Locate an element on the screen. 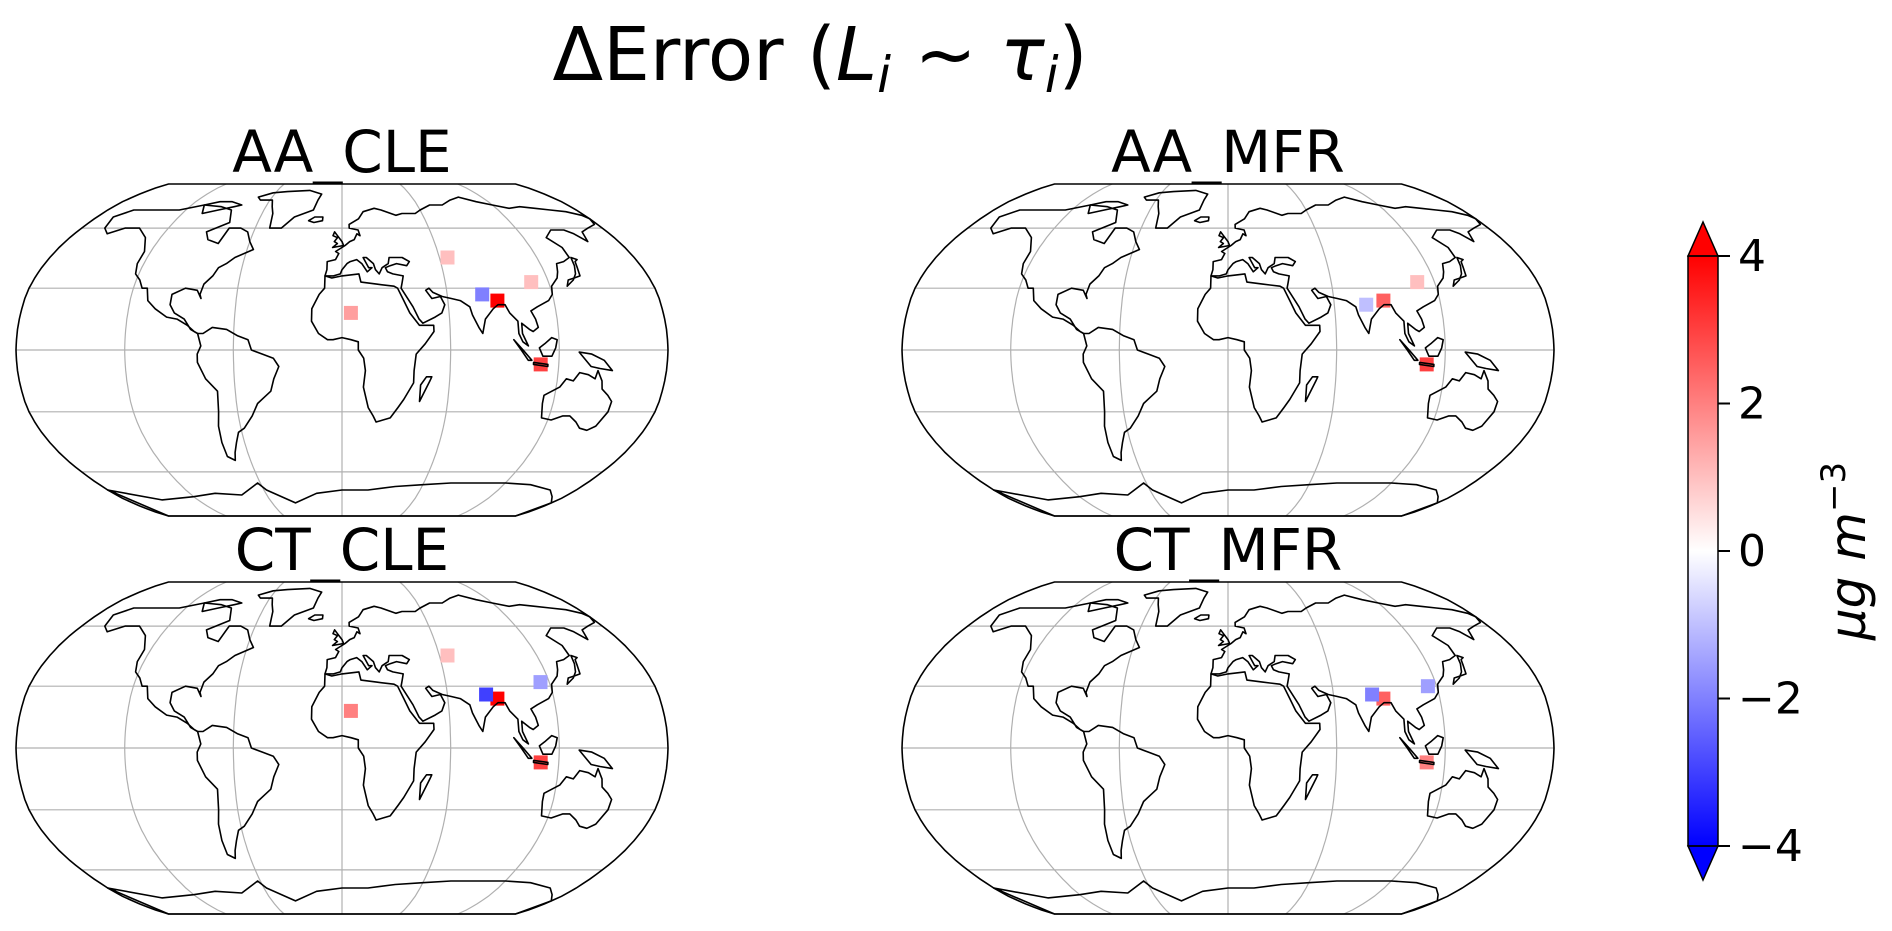 The width and height of the screenshot is (1892, 931). panel-title-aa-cle: AA_CLE is located at coordinates (341, 152).